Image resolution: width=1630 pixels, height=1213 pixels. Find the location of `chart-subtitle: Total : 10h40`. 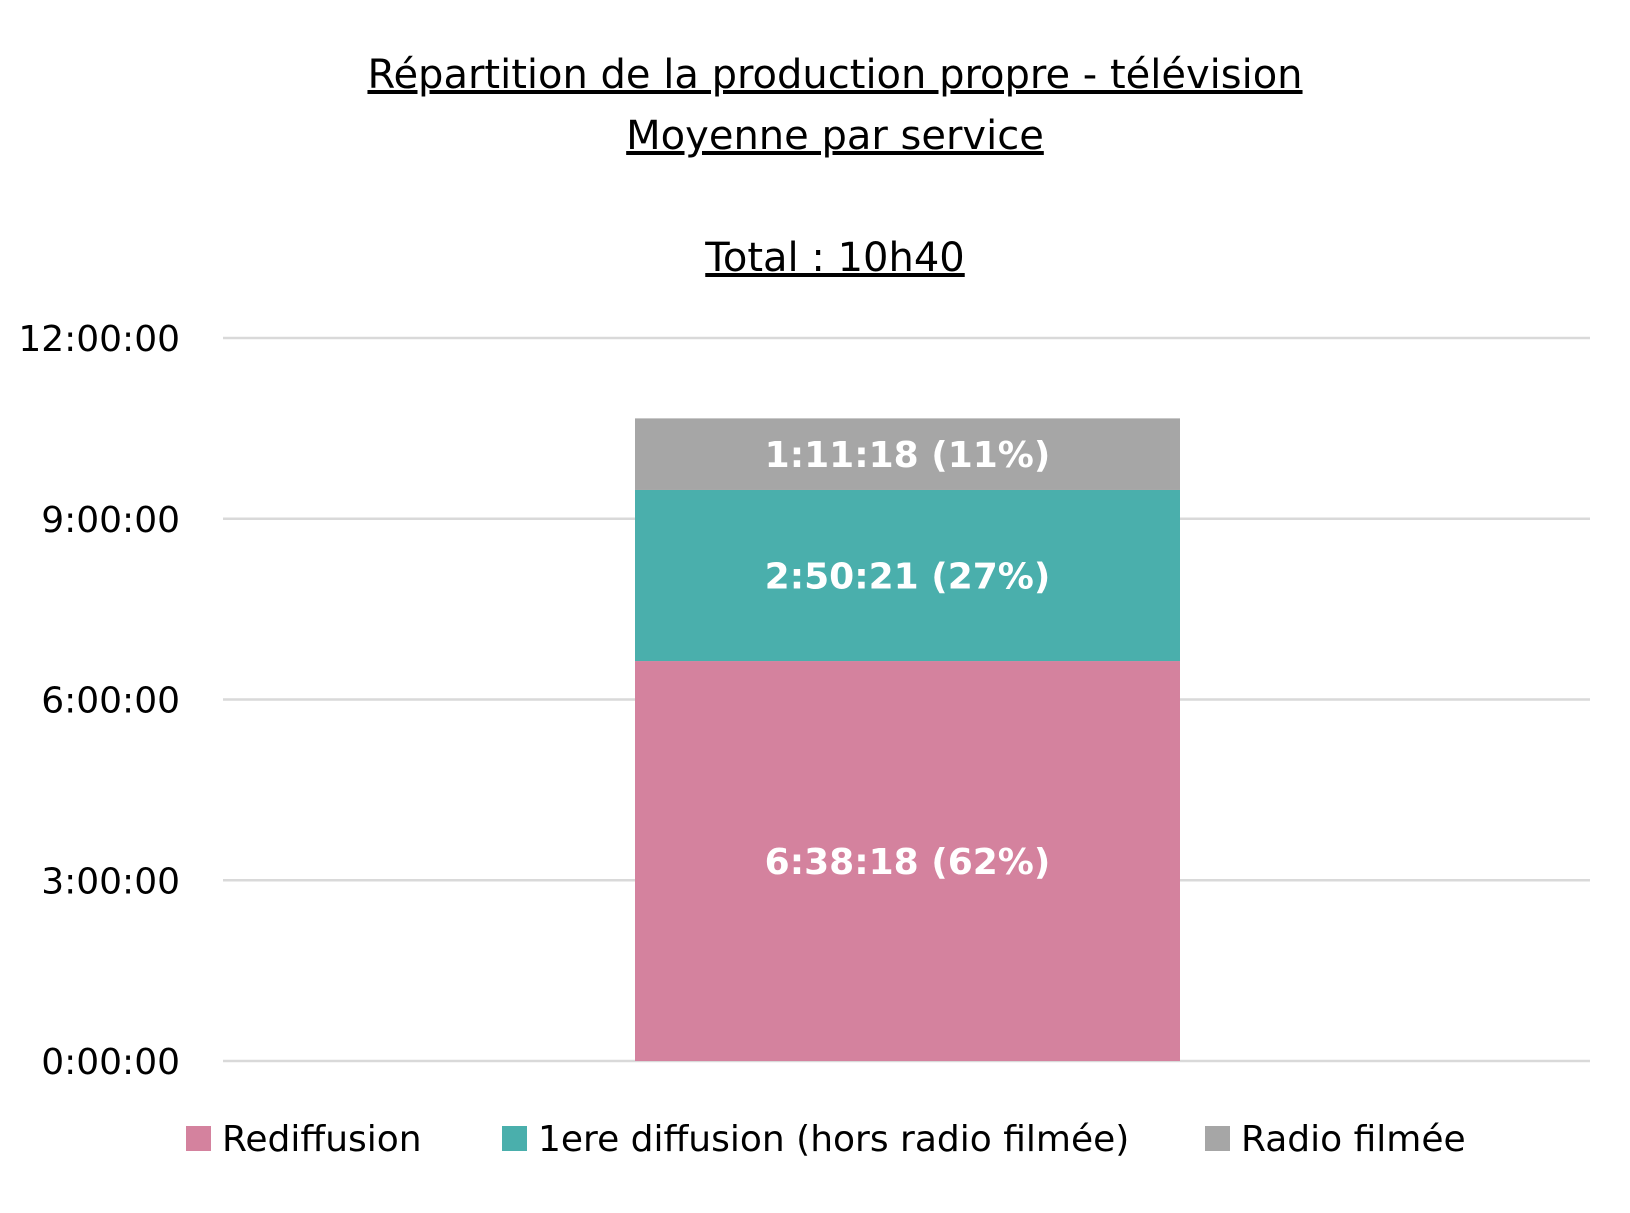

chart-subtitle: Total : 10h40 is located at coordinates (834, 258).